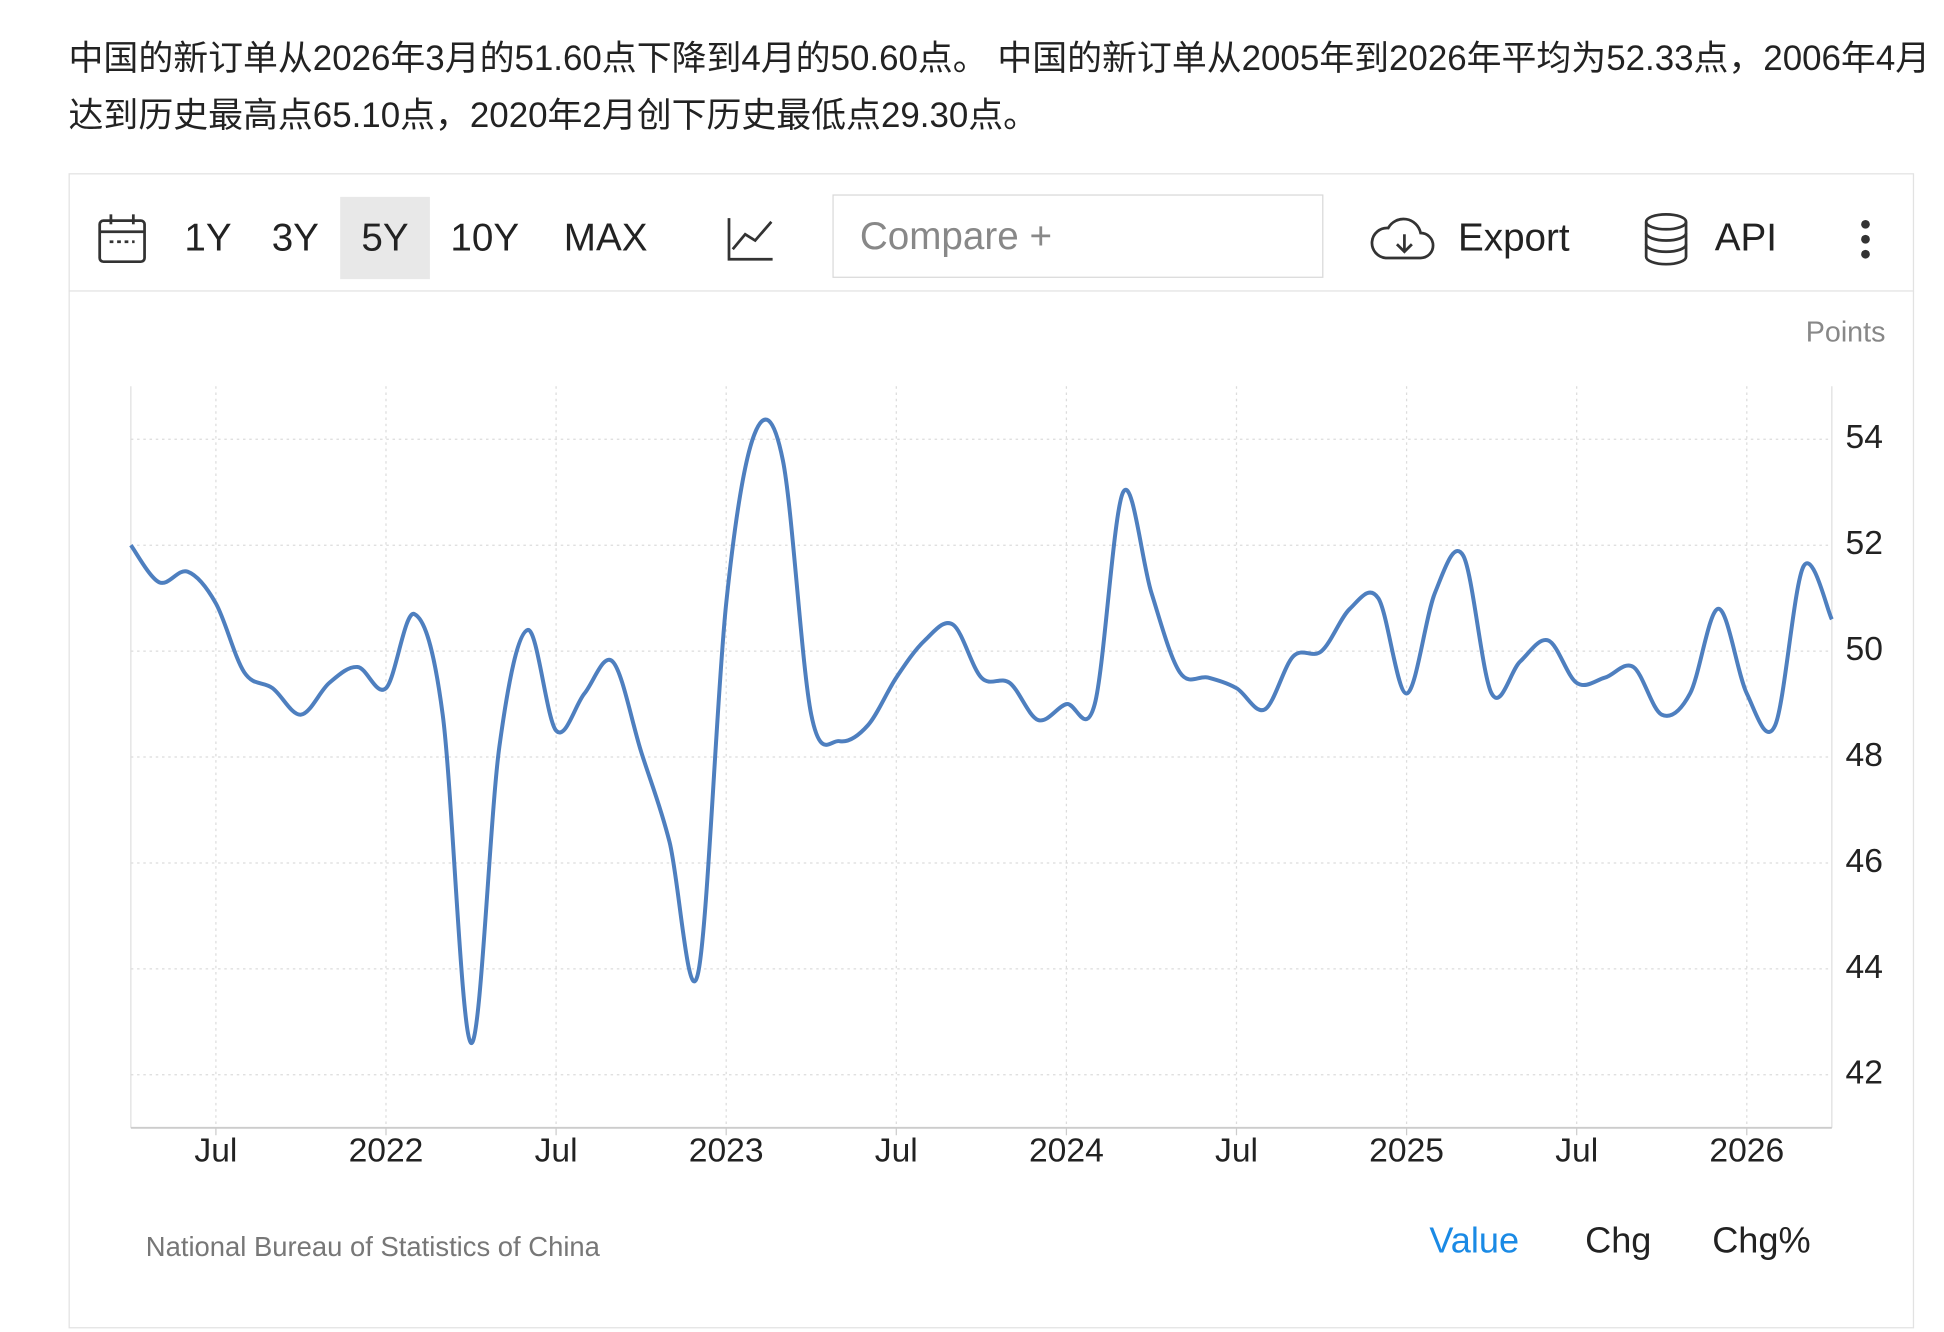  Describe the element at coordinates (1864, 755) in the screenshot. I see `y-tick-label: 48` at that location.